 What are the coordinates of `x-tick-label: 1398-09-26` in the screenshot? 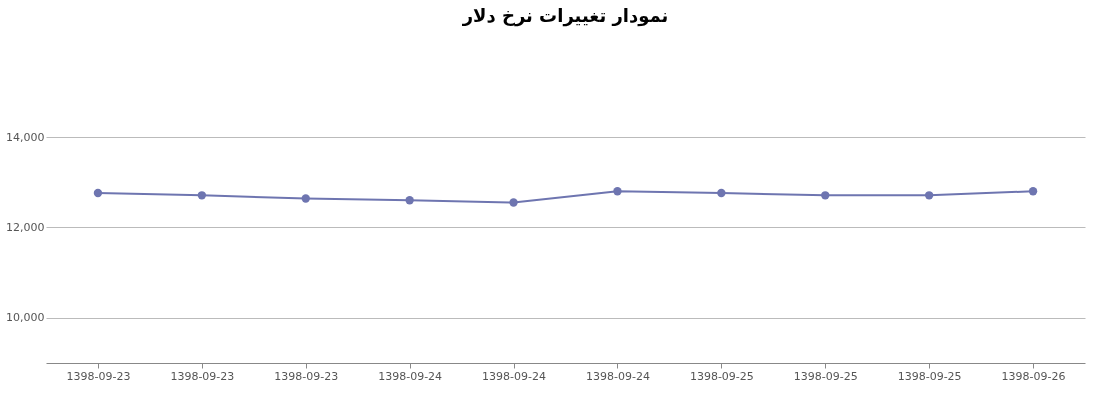 It's located at (1033, 376).